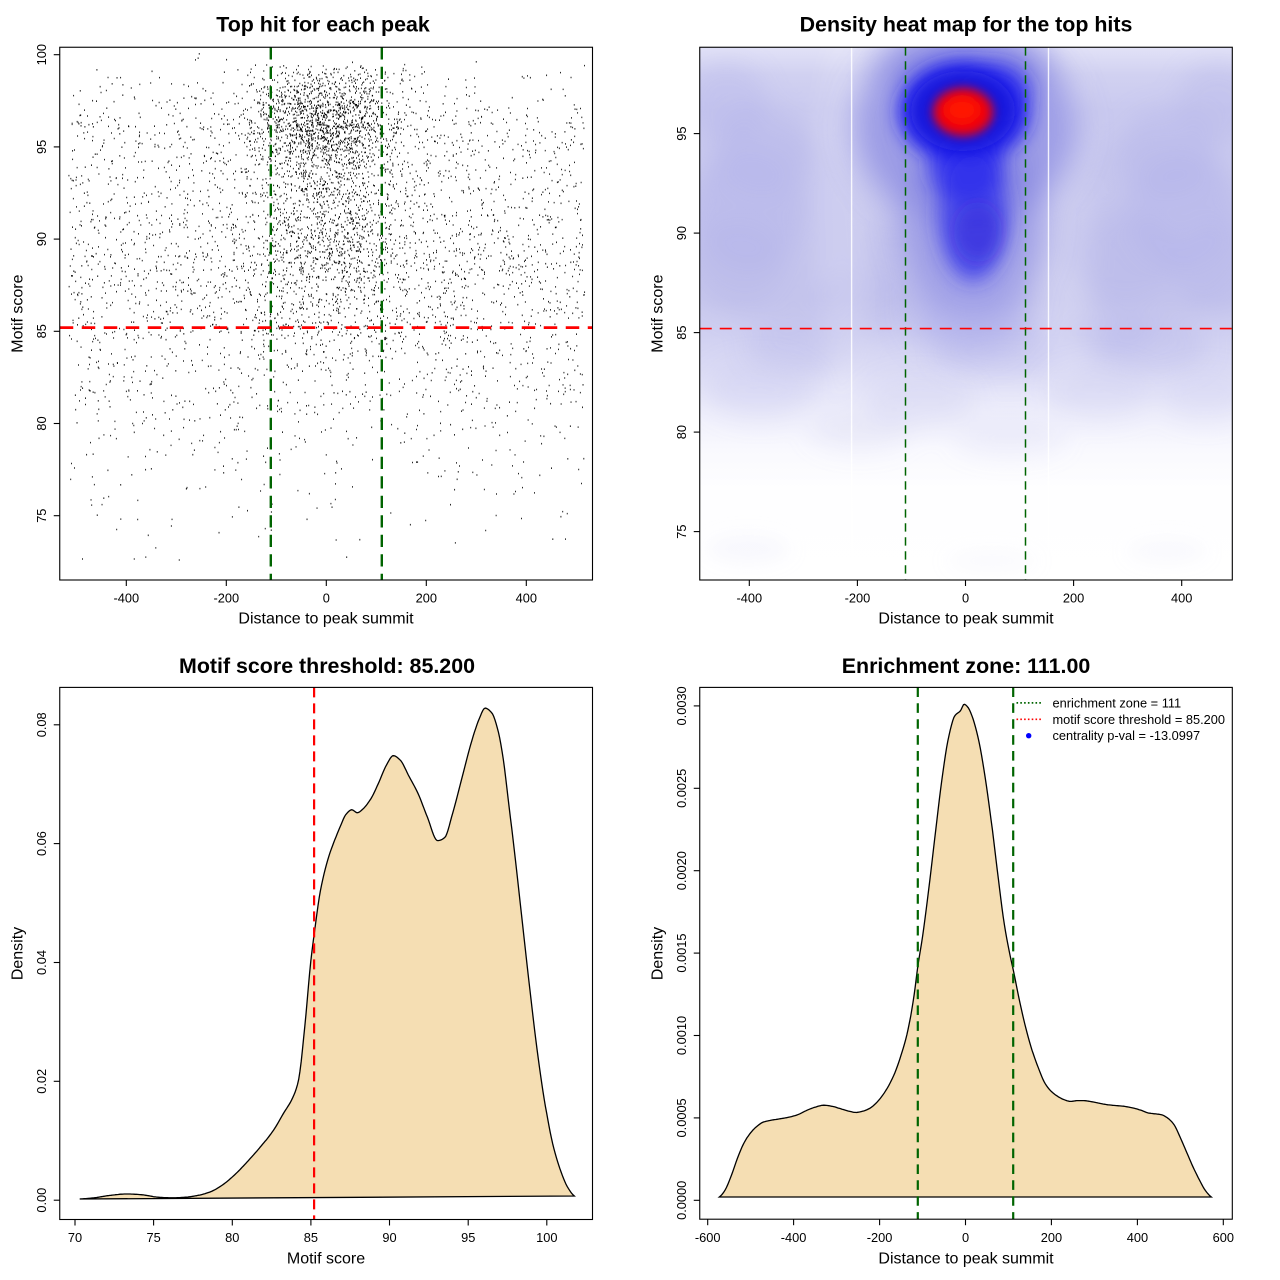  What do you see at coordinates (41, 843) in the screenshot?
I see `svg-text: 0.06` at bounding box center [41, 843].